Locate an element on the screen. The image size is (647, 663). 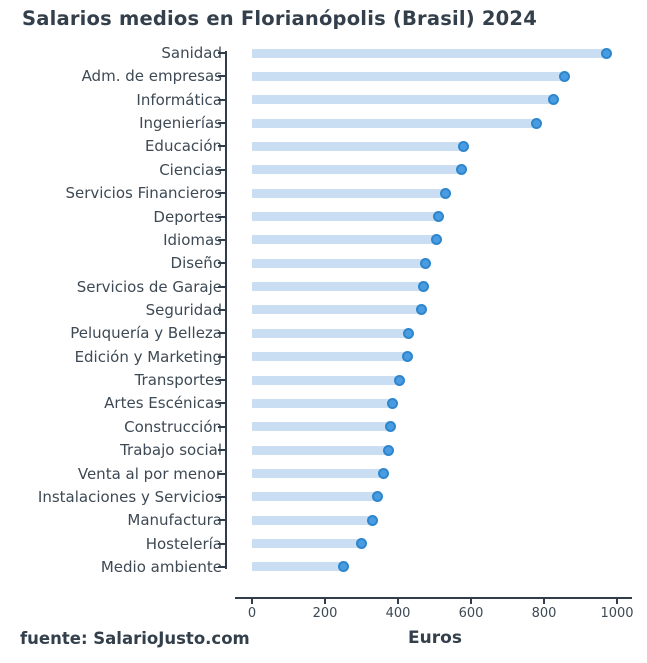
category-label: Educación is located at coordinates (183, 146).